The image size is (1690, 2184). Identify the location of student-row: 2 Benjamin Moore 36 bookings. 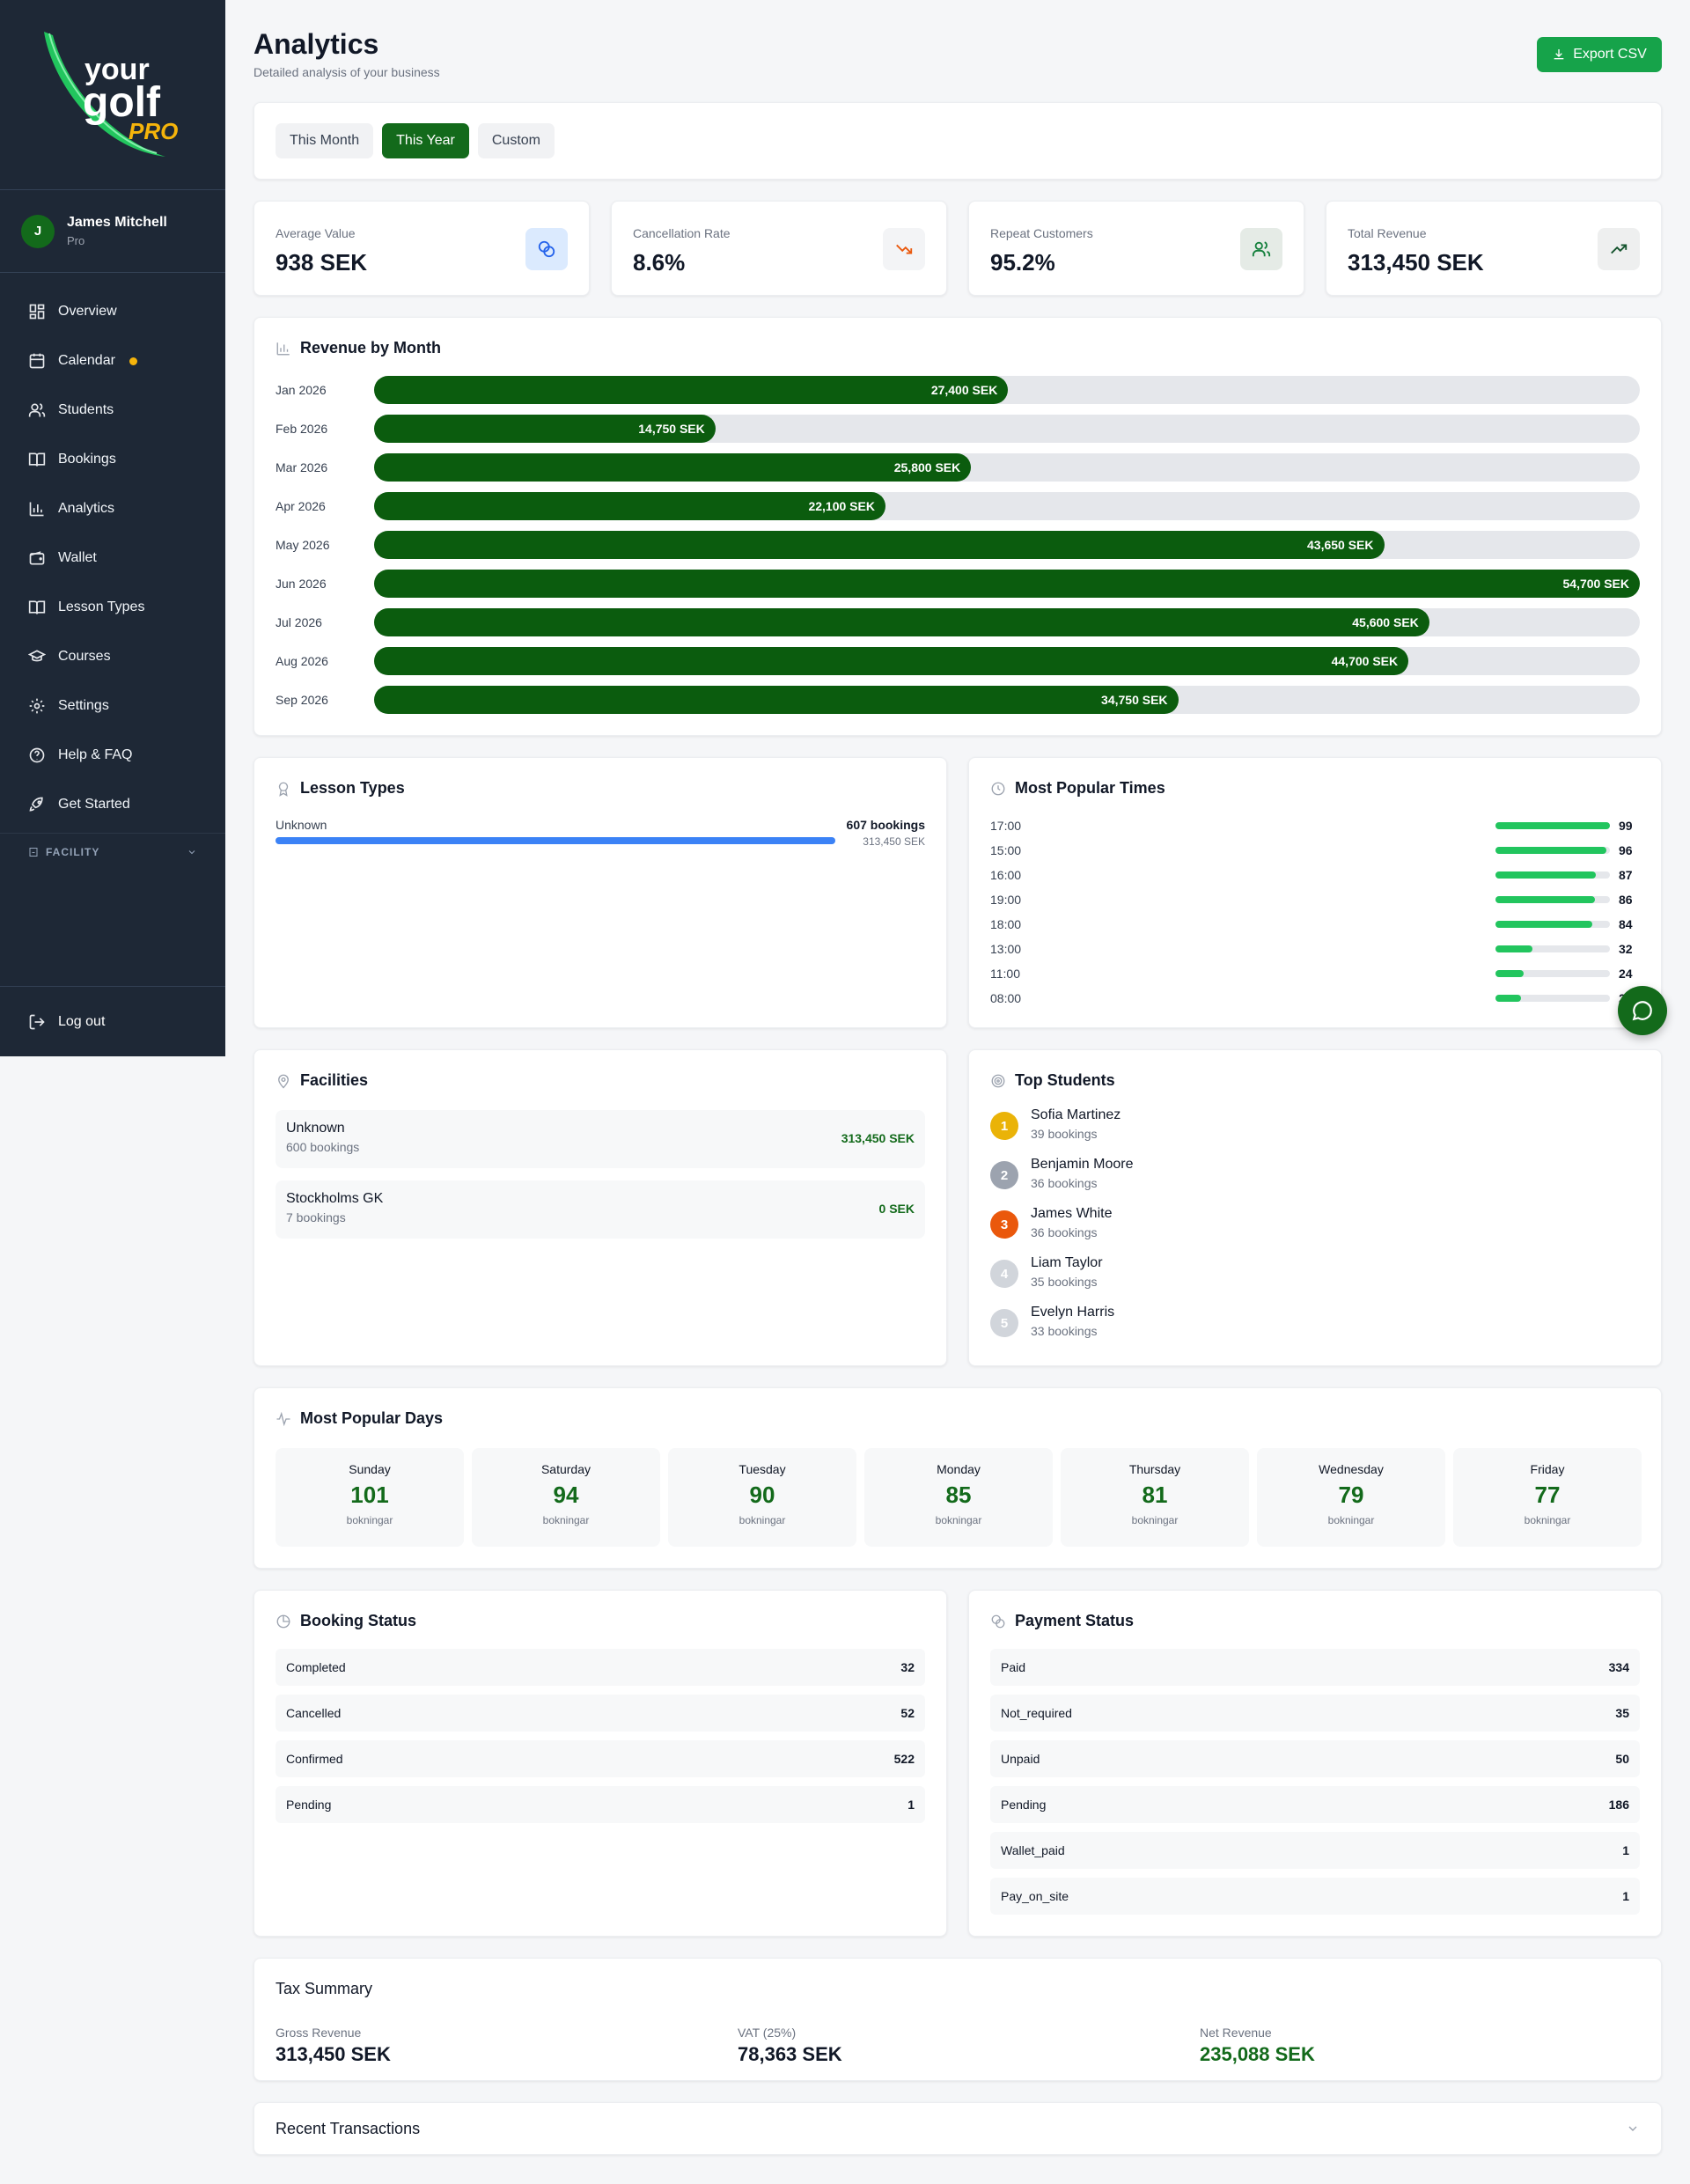
(1062, 1178).